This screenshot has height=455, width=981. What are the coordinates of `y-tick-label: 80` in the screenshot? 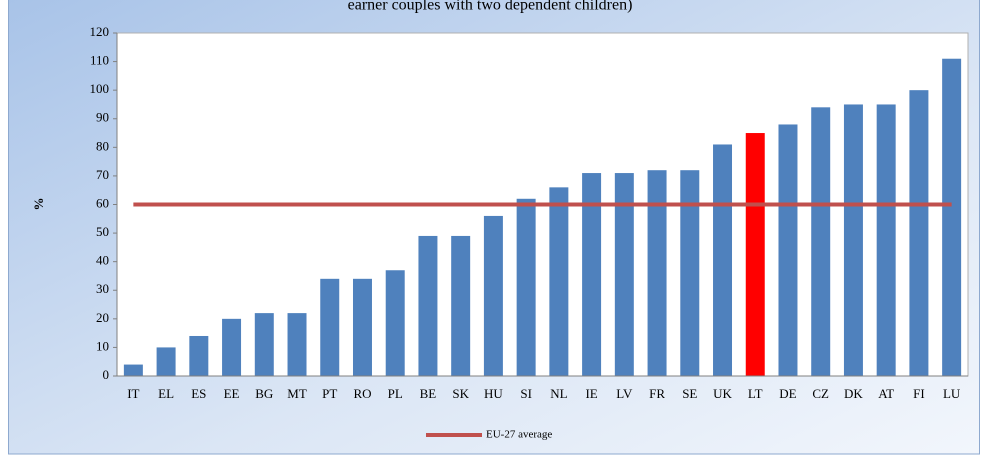 It's located at (102, 145).